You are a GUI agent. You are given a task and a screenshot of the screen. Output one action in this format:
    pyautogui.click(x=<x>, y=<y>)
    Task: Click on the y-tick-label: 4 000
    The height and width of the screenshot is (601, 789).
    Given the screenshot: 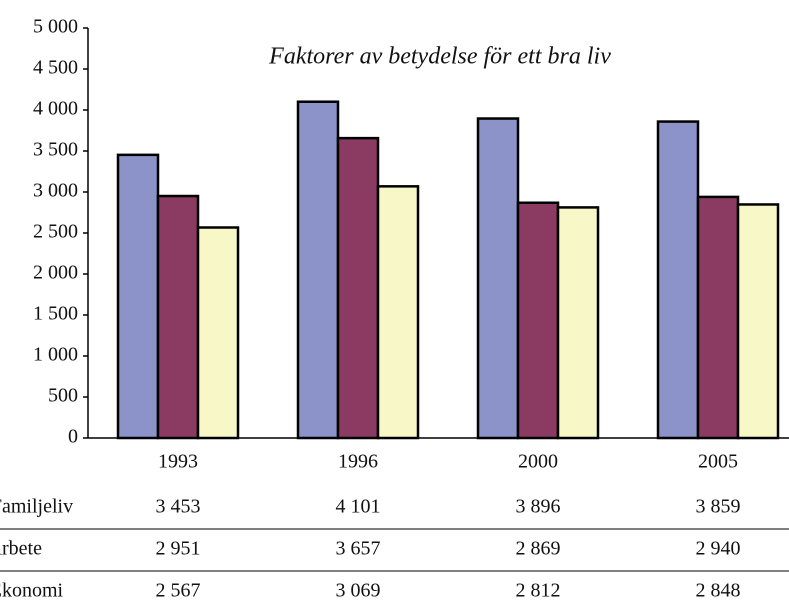 What is the action you would take?
    pyautogui.click(x=55, y=109)
    